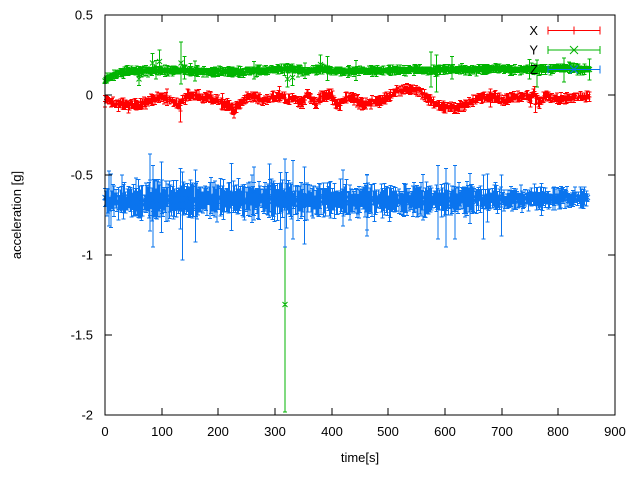 The height and width of the screenshot is (480, 640). I want to click on y-tick-label: 0, so click(89, 95).